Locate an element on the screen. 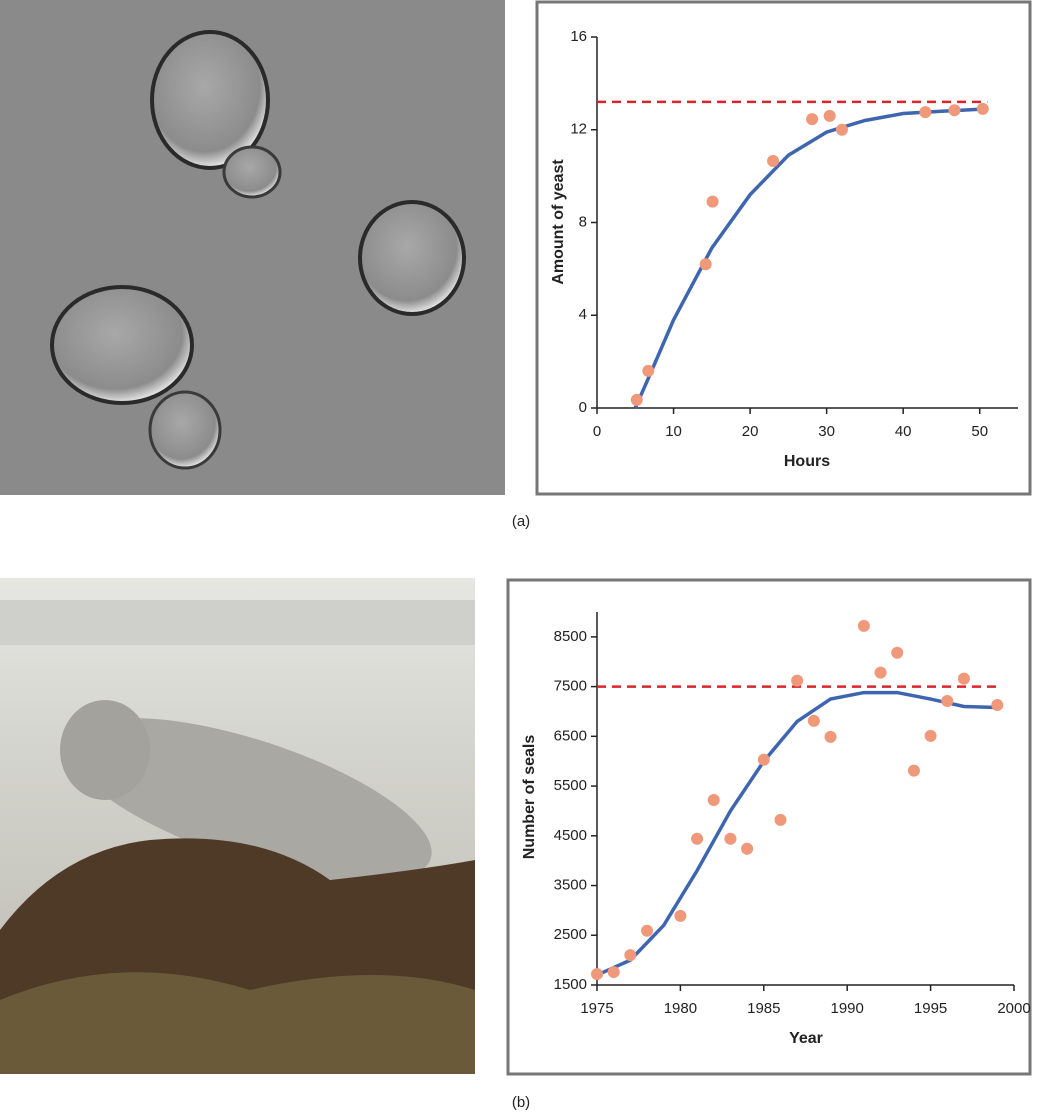  x-tick-label: 1980 is located at coordinates (680, 1008).